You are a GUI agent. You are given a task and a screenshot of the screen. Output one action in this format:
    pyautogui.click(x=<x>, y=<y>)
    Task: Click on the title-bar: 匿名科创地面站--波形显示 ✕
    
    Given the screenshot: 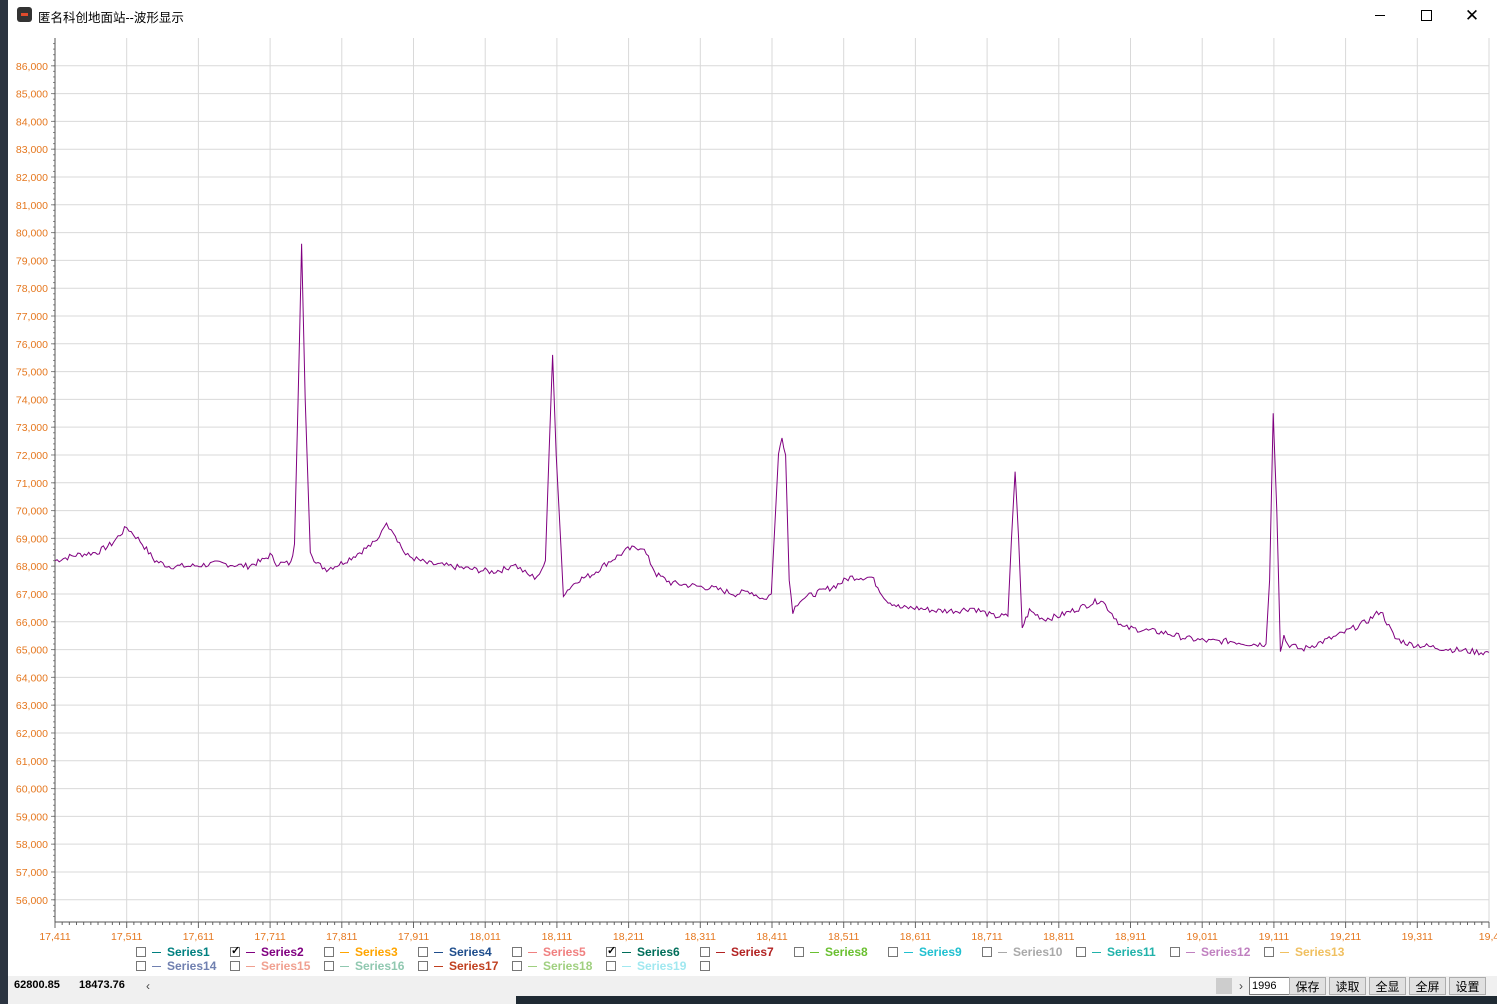 What is the action you would take?
    pyautogui.click(x=752, y=15)
    